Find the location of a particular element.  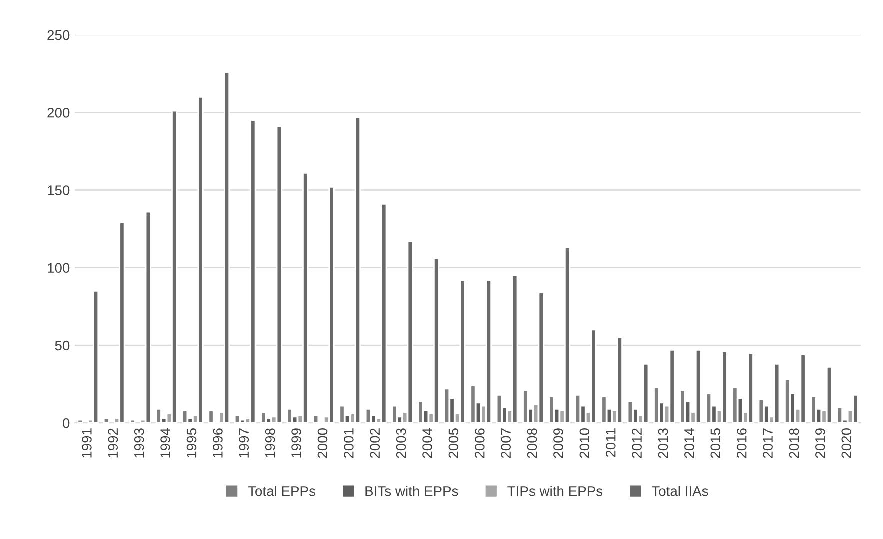

x-tick-label: 2014 is located at coordinates (689, 443).